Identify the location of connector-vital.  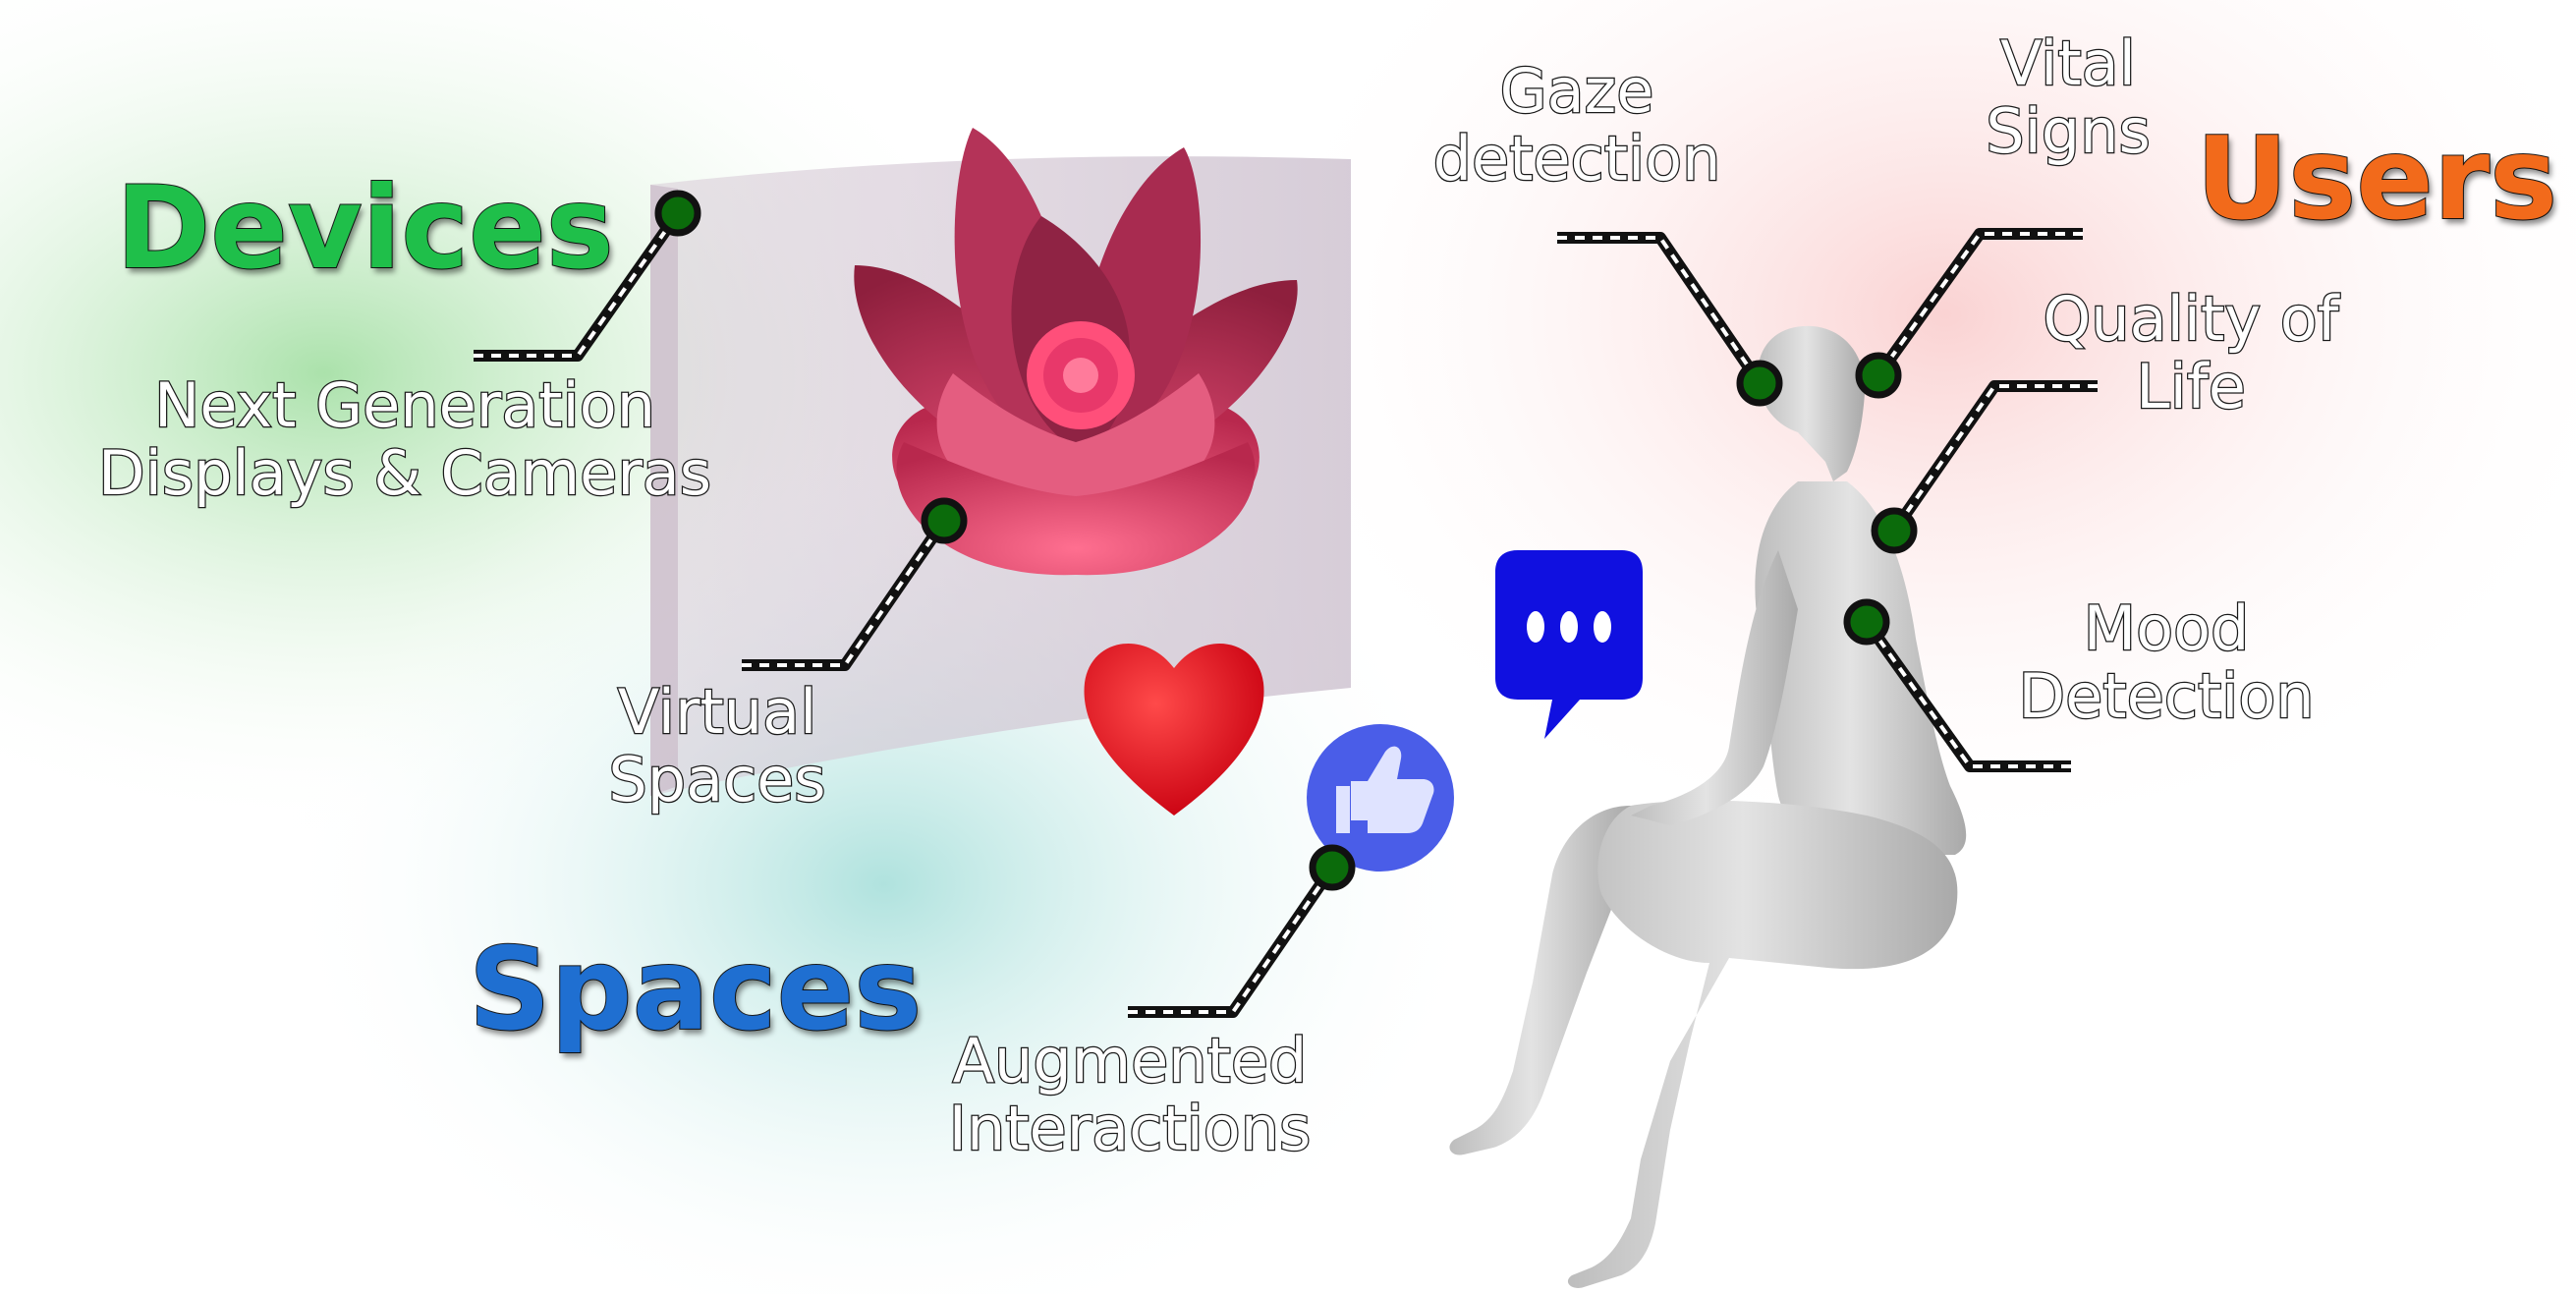
(1969, 313).